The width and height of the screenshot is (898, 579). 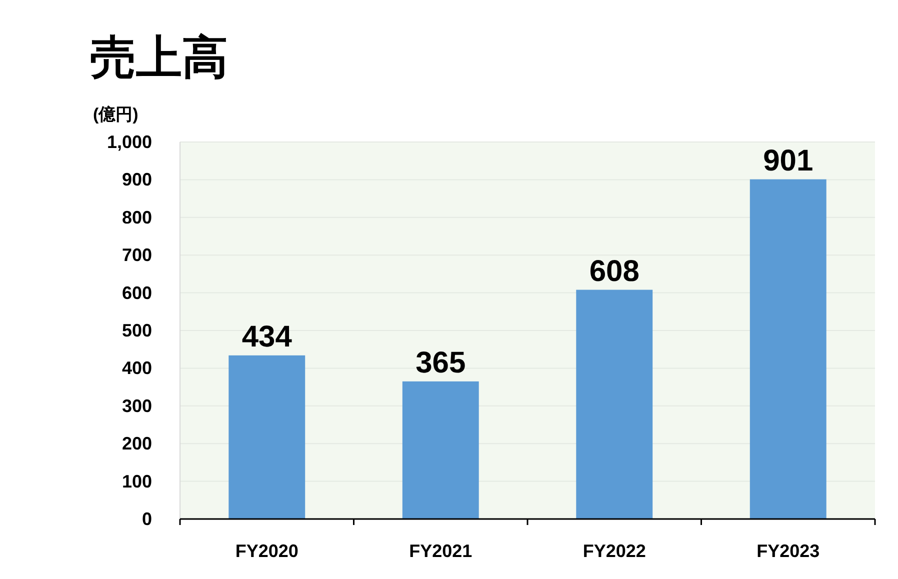 What do you see at coordinates (129, 142) in the screenshot?
I see `y-tick-label: 1,000` at bounding box center [129, 142].